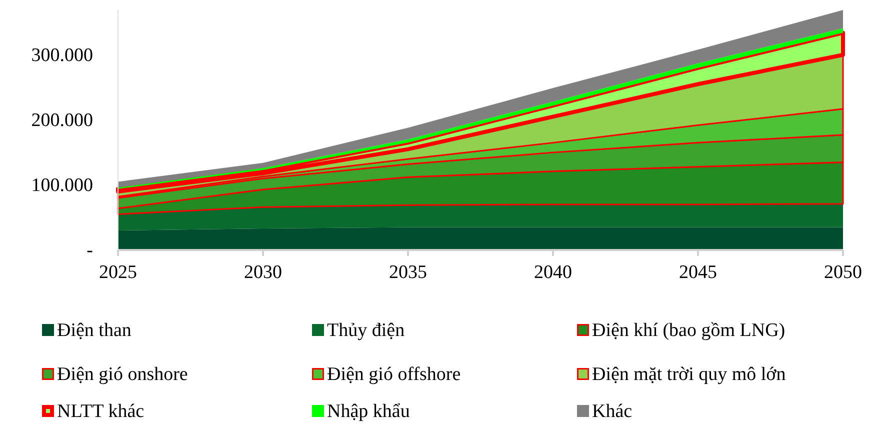 The image size is (872, 427). Describe the element at coordinates (62, 120) in the screenshot. I see `y-tick-label: 200.000` at that location.